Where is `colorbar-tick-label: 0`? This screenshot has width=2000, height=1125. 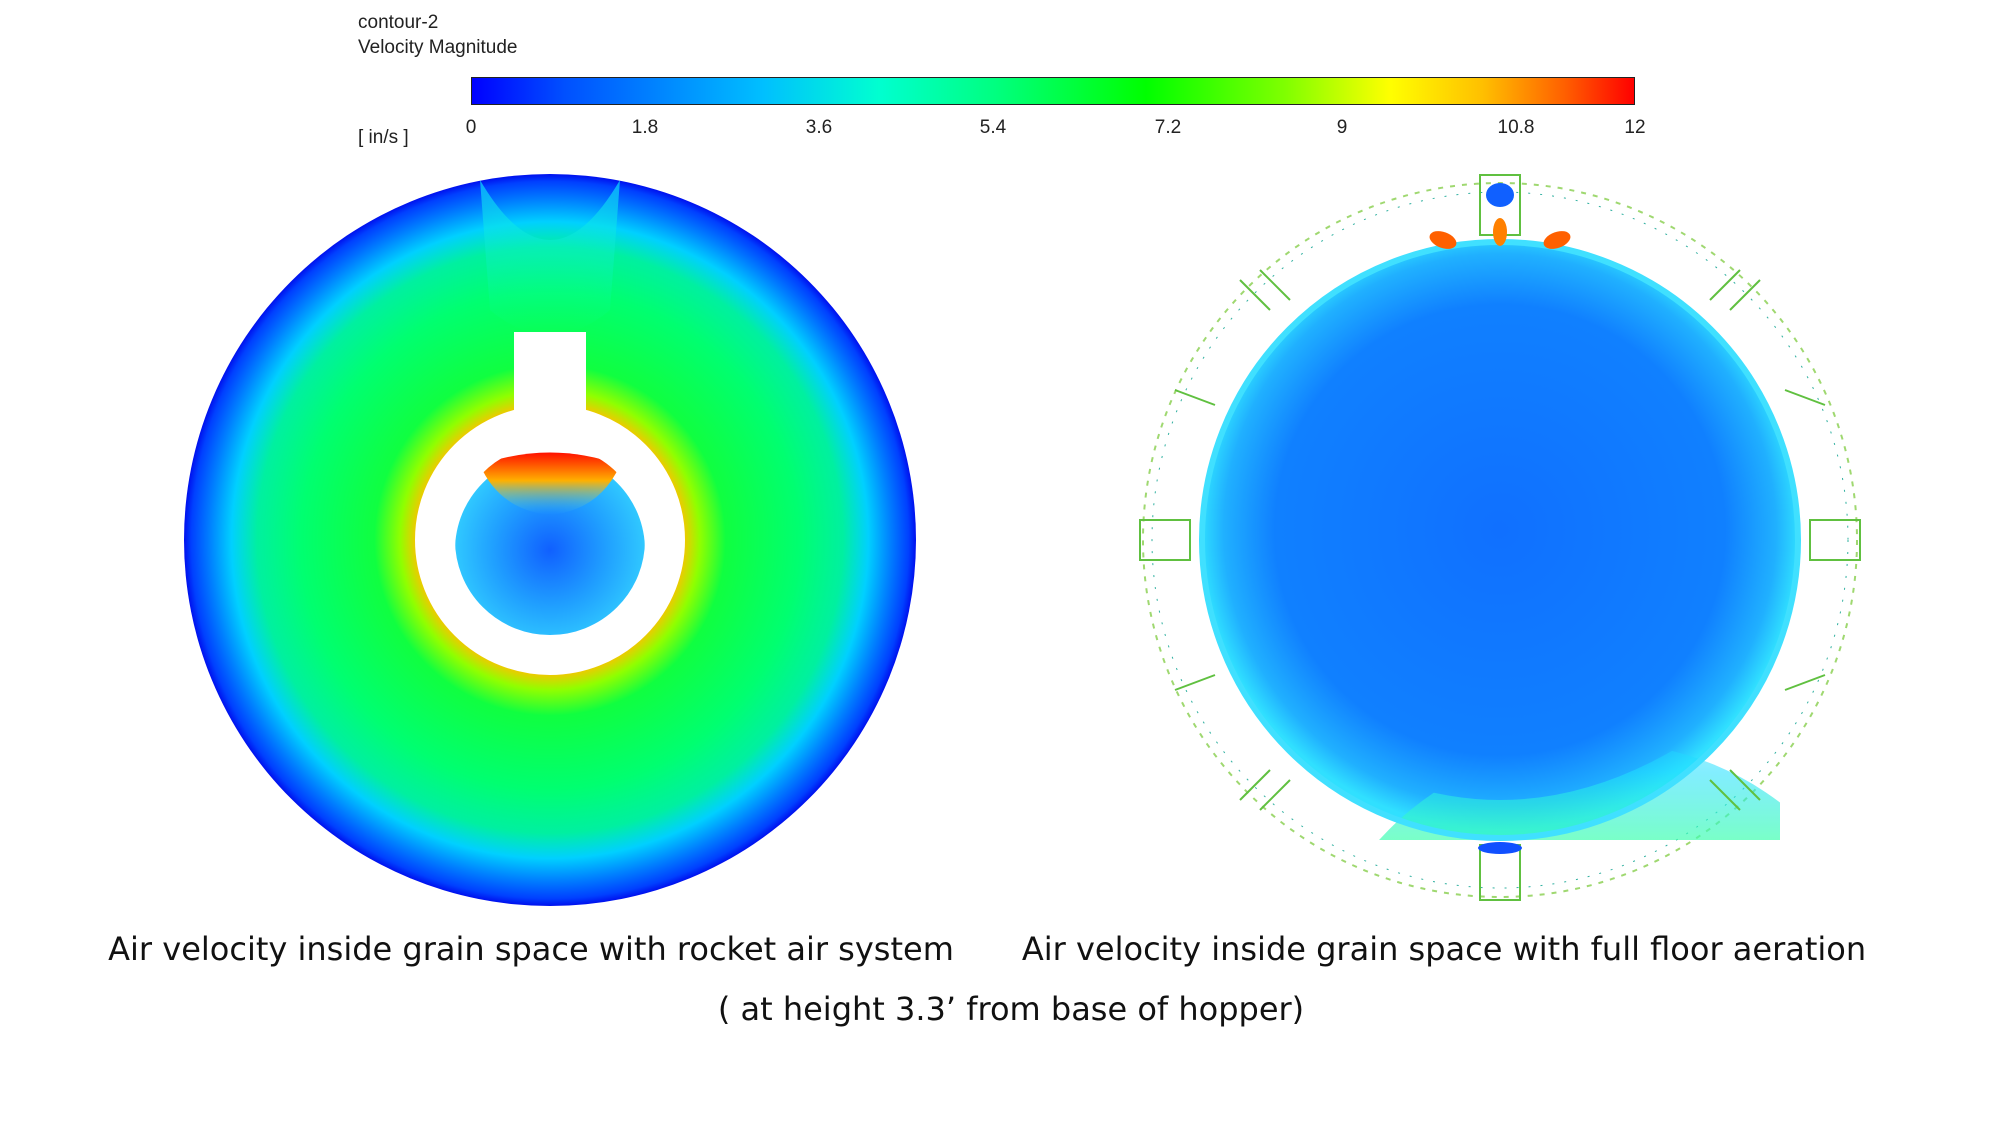 colorbar-tick-label: 0 is located at coordinates (471, 127).